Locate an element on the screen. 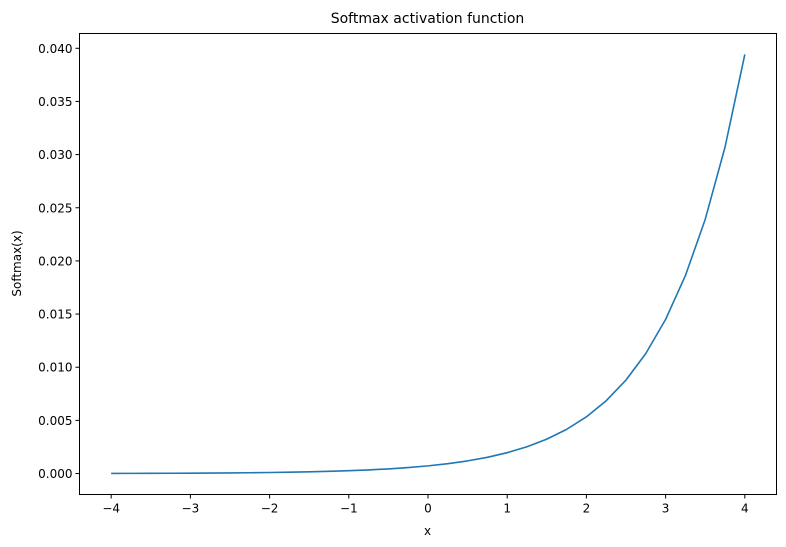 This screenshot has width=786, height=547. chart-title: Softmax activation function is located at coordinates (428, 19).